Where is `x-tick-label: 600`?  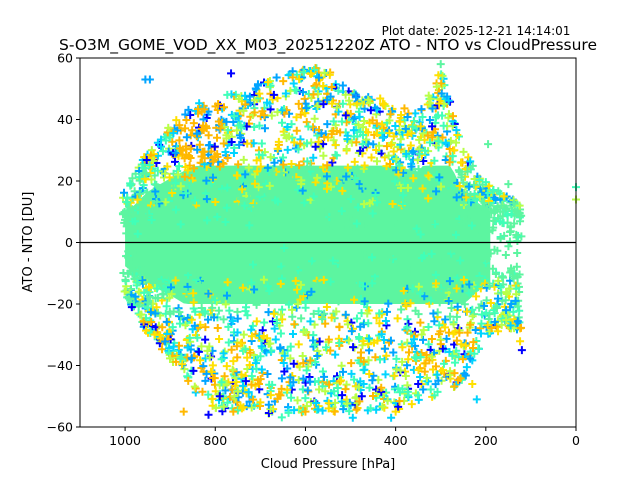 x-tick-label: 600 is located at coordinates (306, 440).